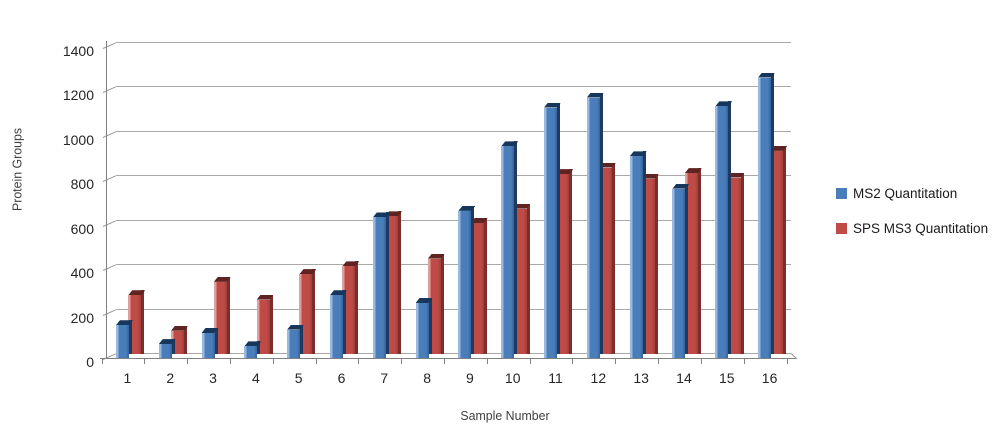 The height and width of the screenshot is (440, 1001). Describe the element at coordinates (841, 228) in the screenshot. I see `sps-ms3-swatch-icon` at that location.